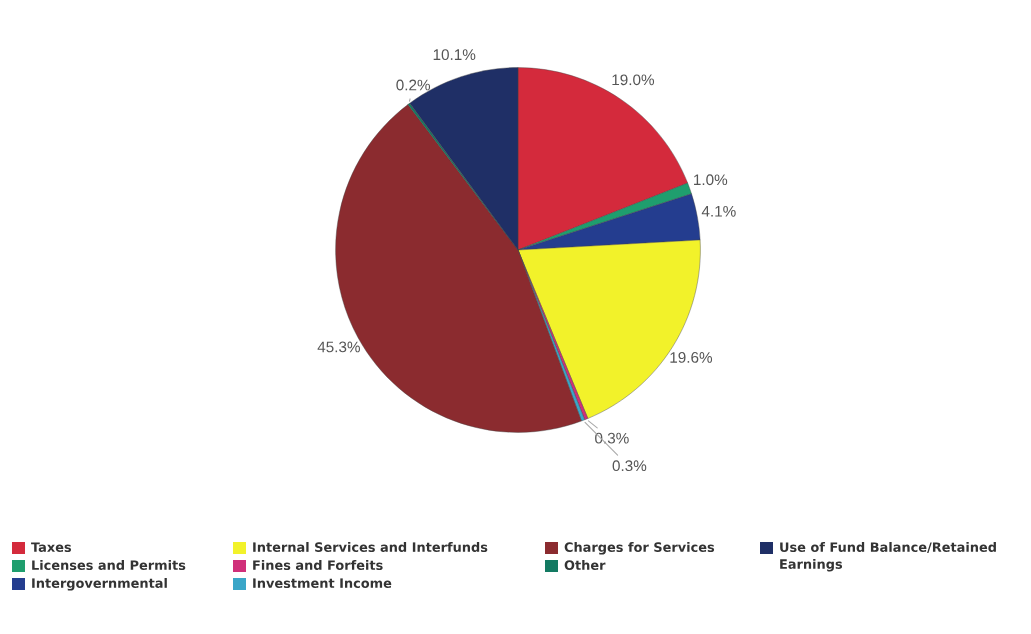 The height and width of the screenshot is (634, 1031). What do you see at coordinates (99, 584) in the screenshot?
I see `legend-label: Intergovernmental` at bounding box center [99, 584].